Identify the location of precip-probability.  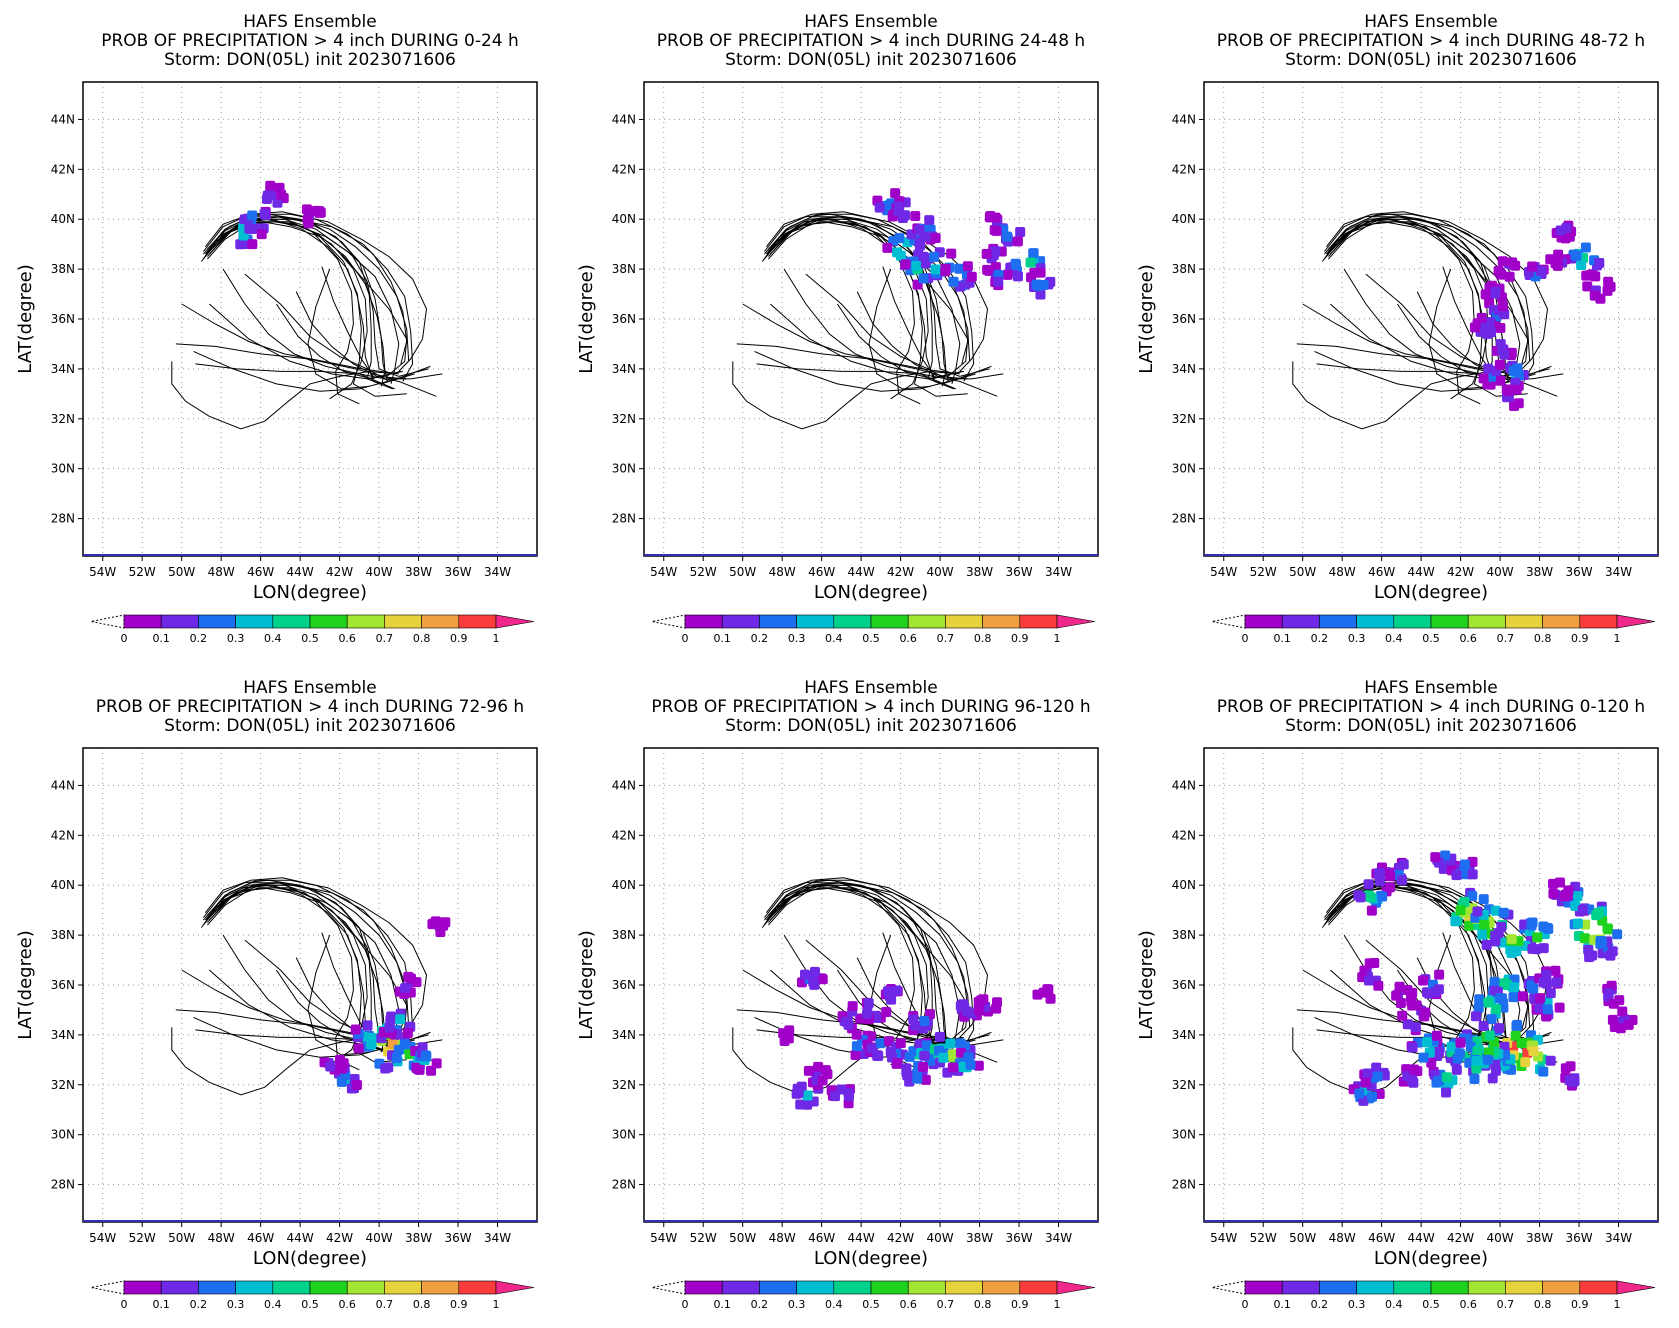
(385, 1005).